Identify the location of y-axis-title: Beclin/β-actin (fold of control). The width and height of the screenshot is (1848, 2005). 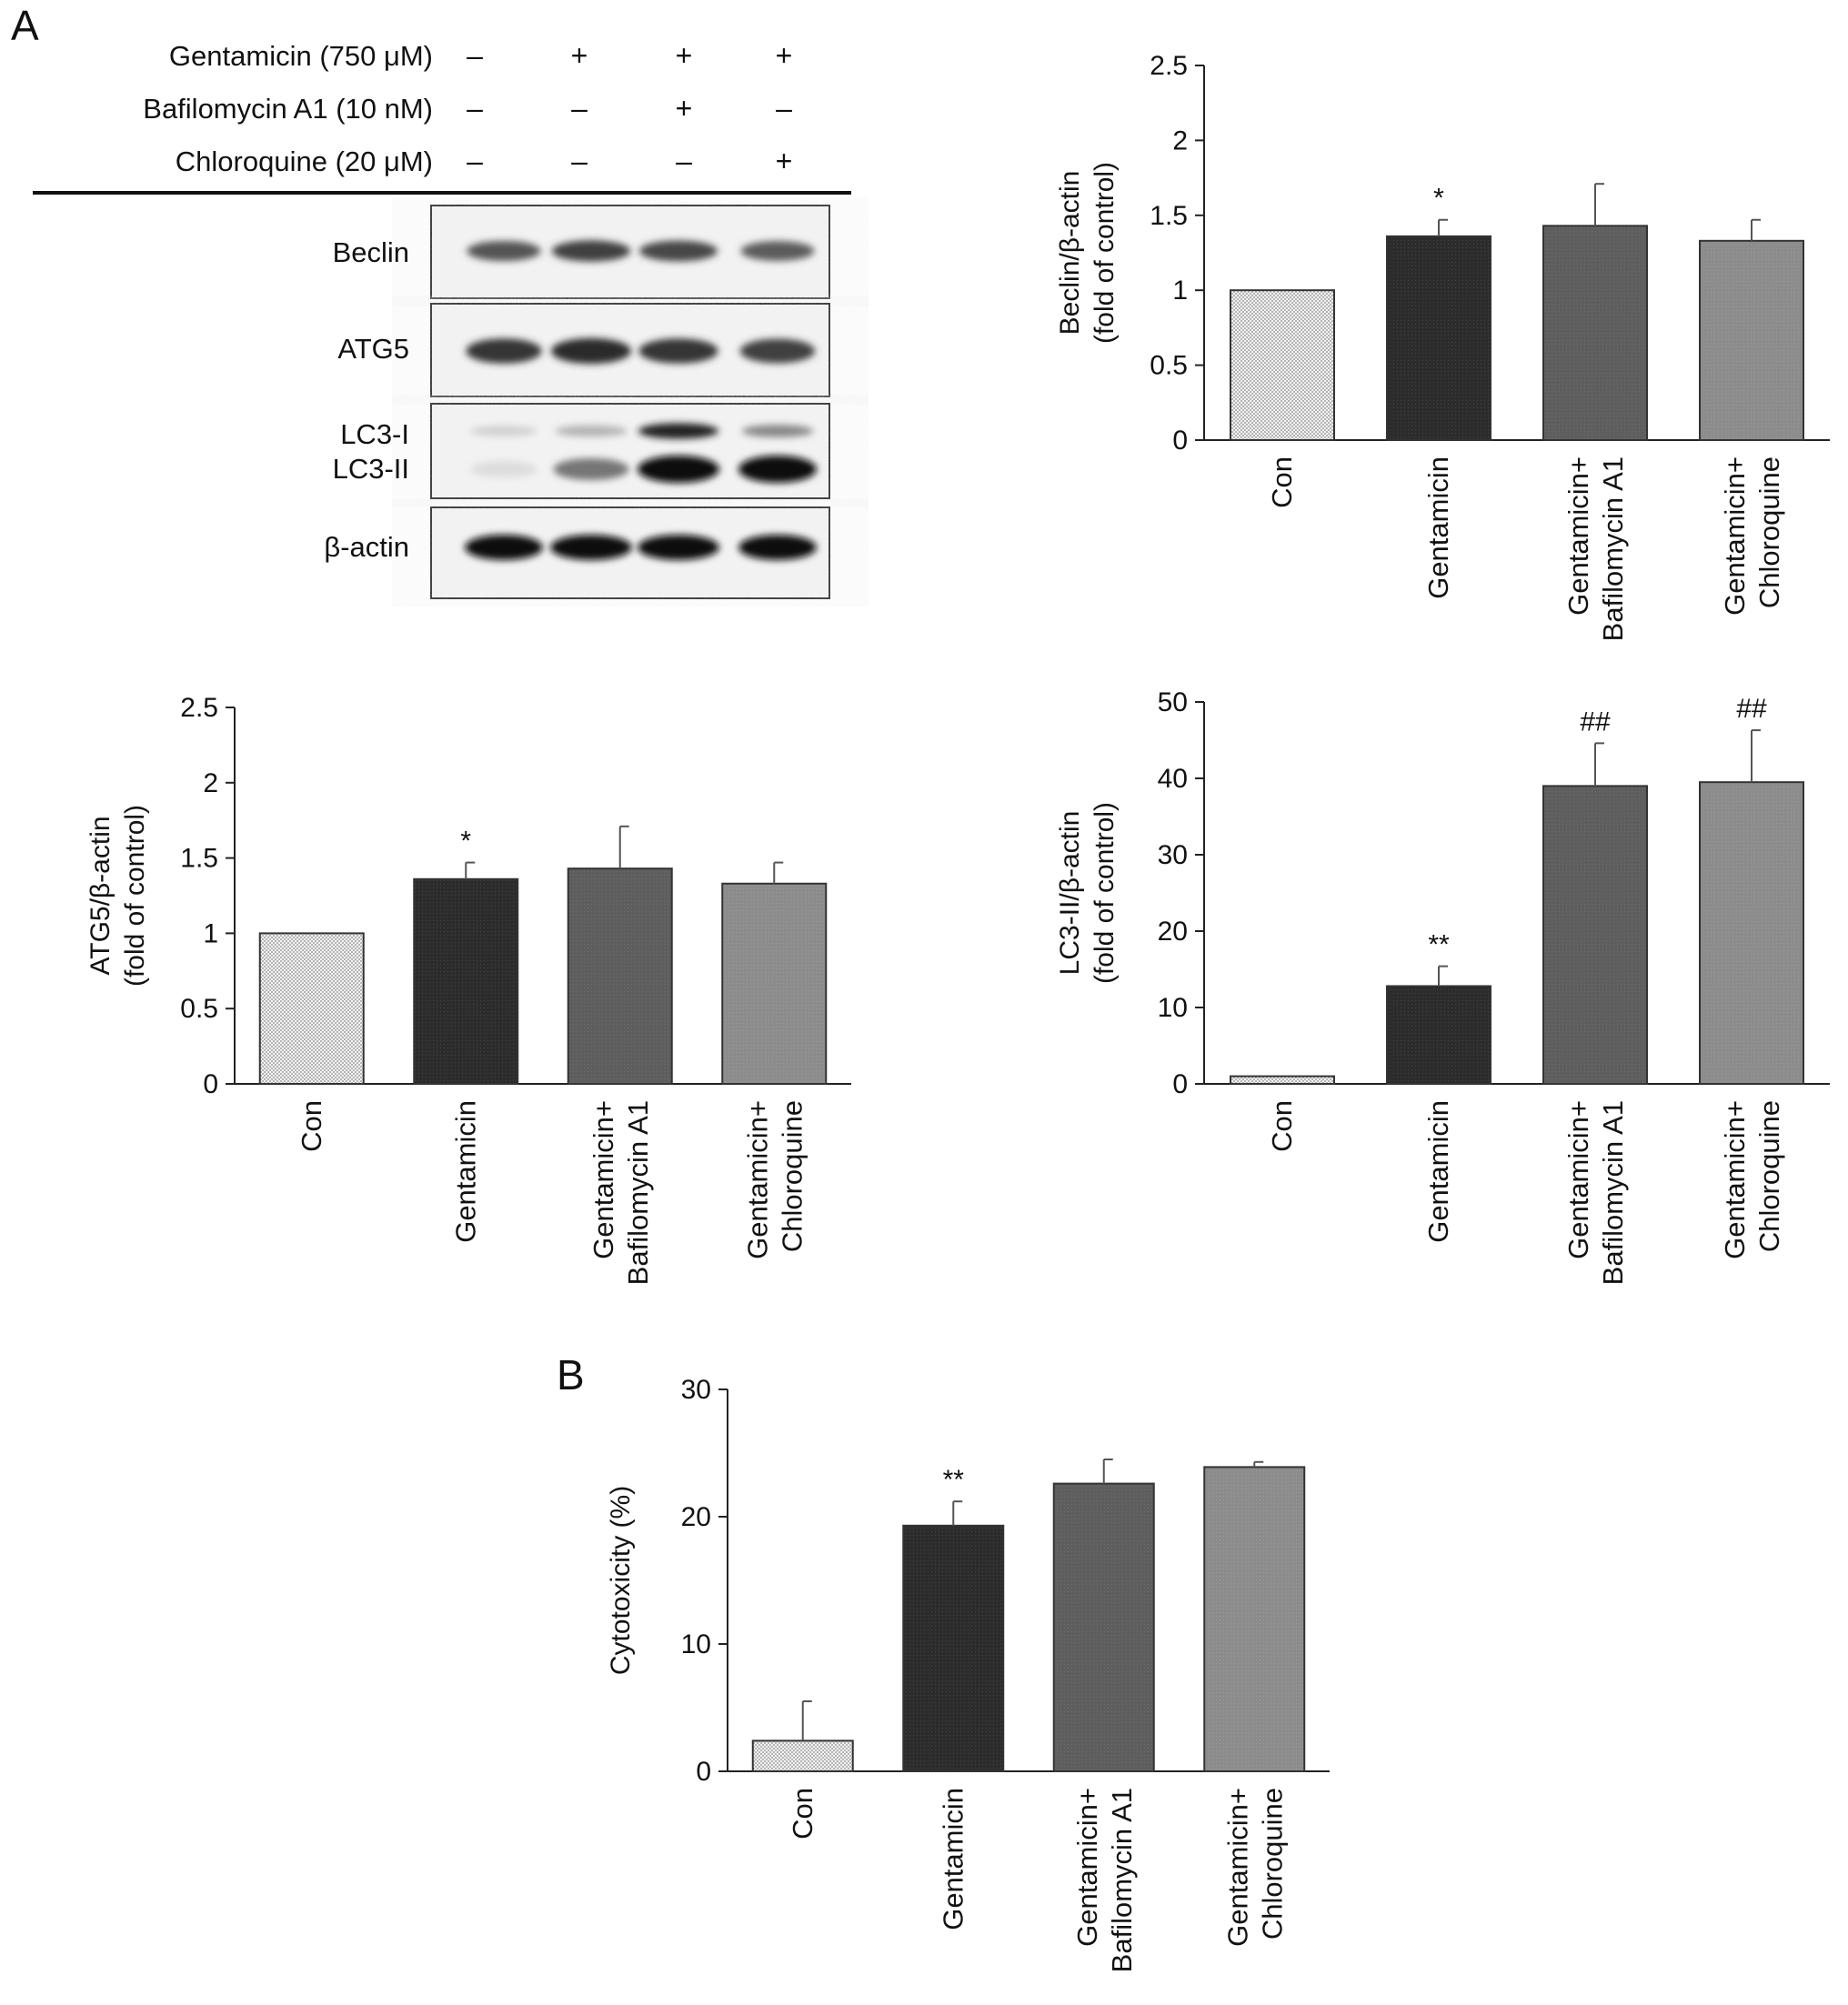
(1088, 253).